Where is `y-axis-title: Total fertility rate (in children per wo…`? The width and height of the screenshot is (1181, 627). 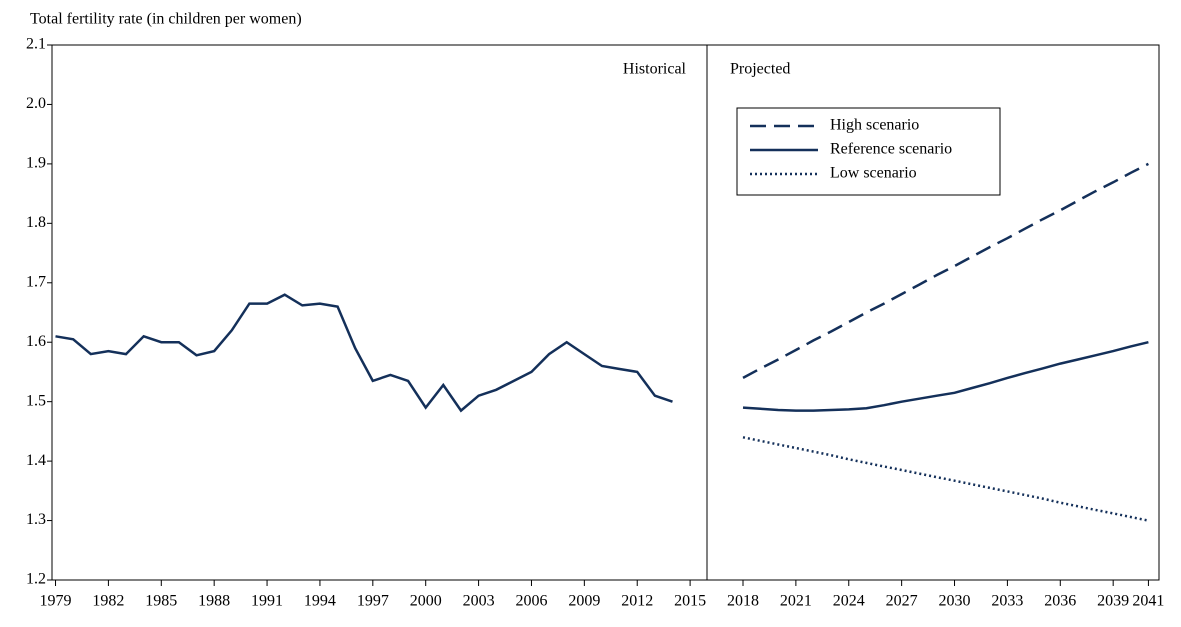
y-axis-title: Total fertility rate (in children per wo… is located at coordinates (166, 19).